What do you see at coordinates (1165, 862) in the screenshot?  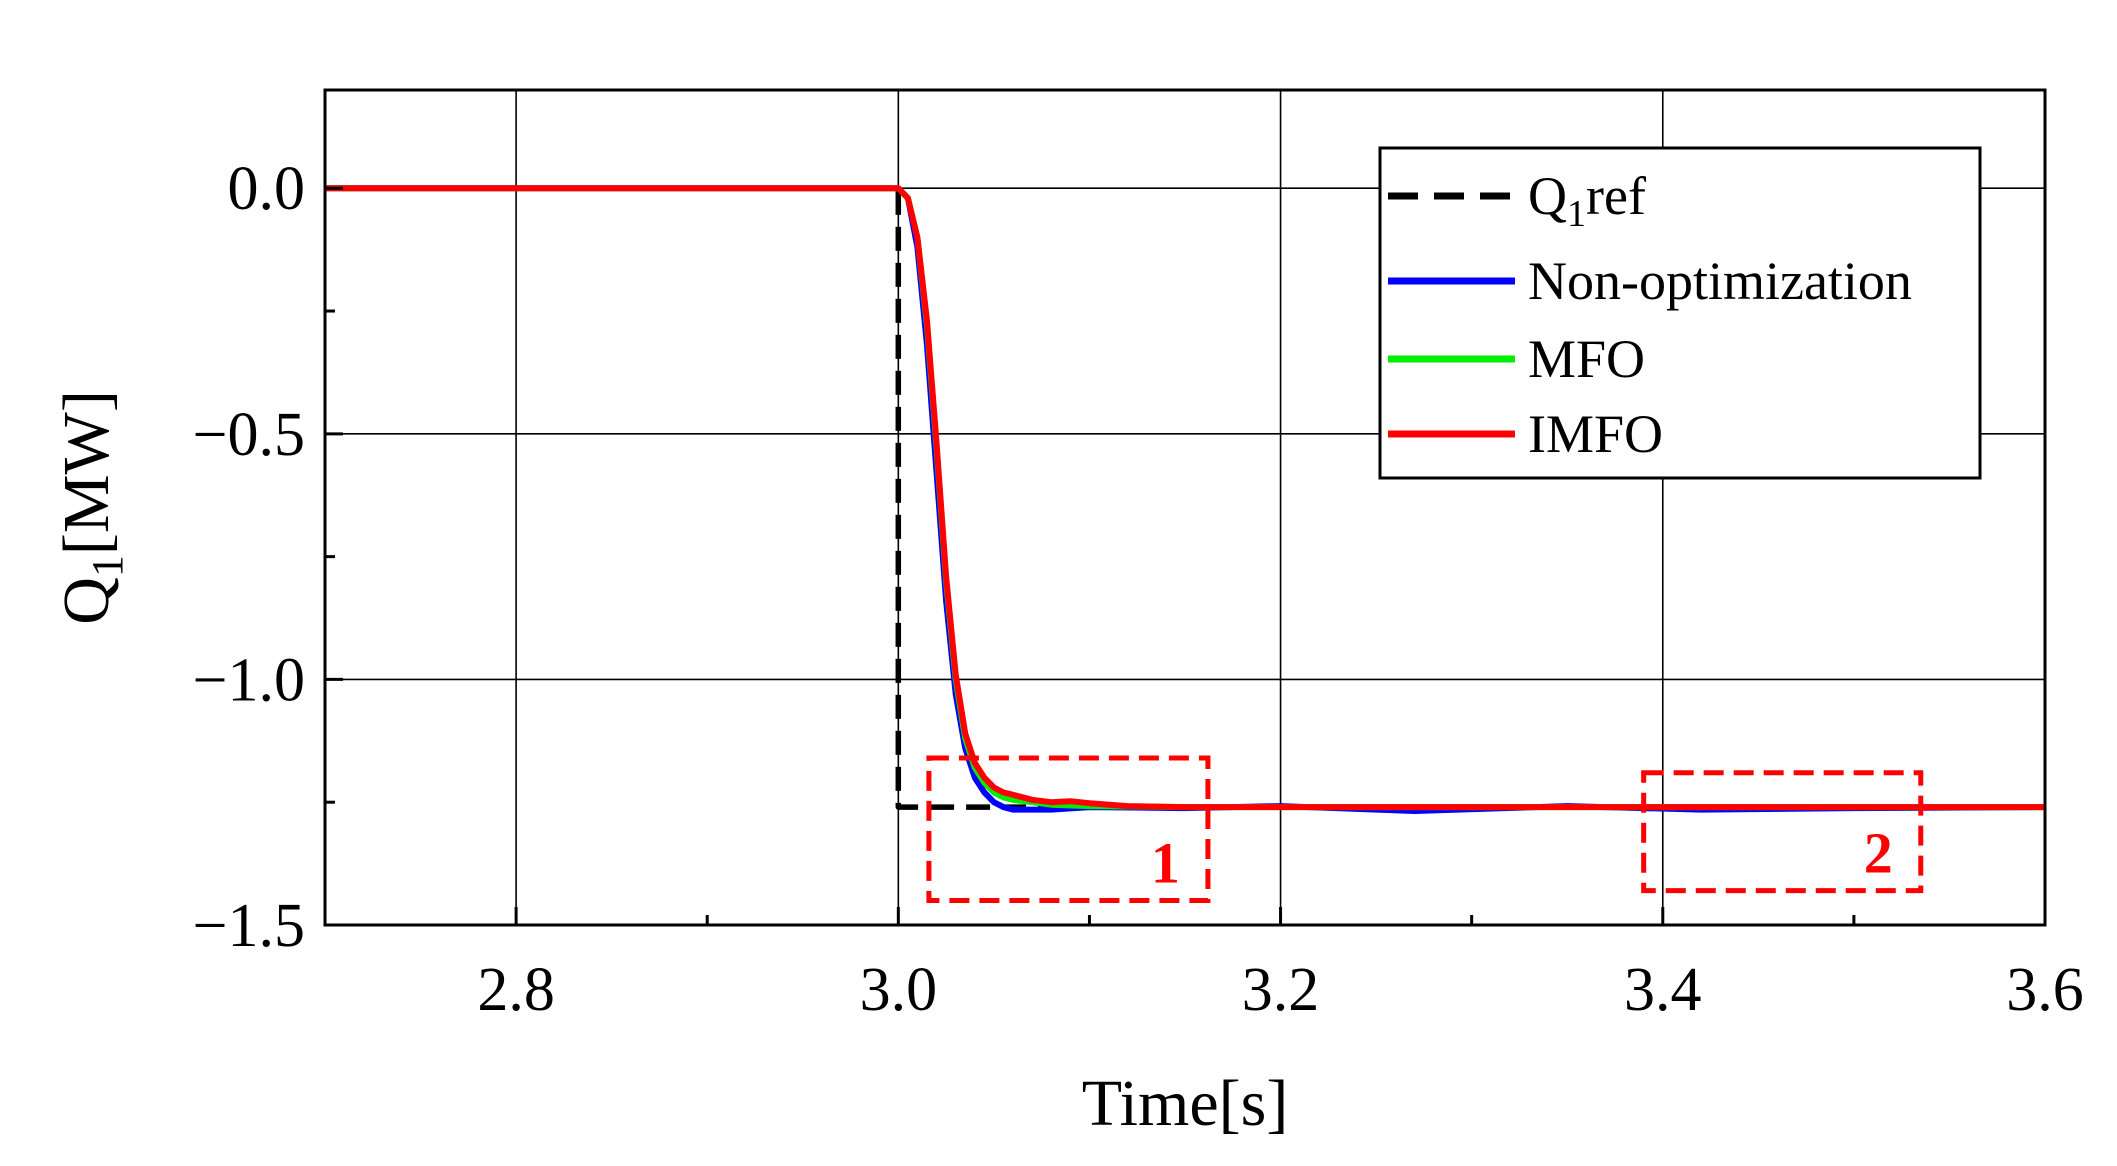 I see `zoom-box-label-1: 1` at bounding box center [1165, 862].